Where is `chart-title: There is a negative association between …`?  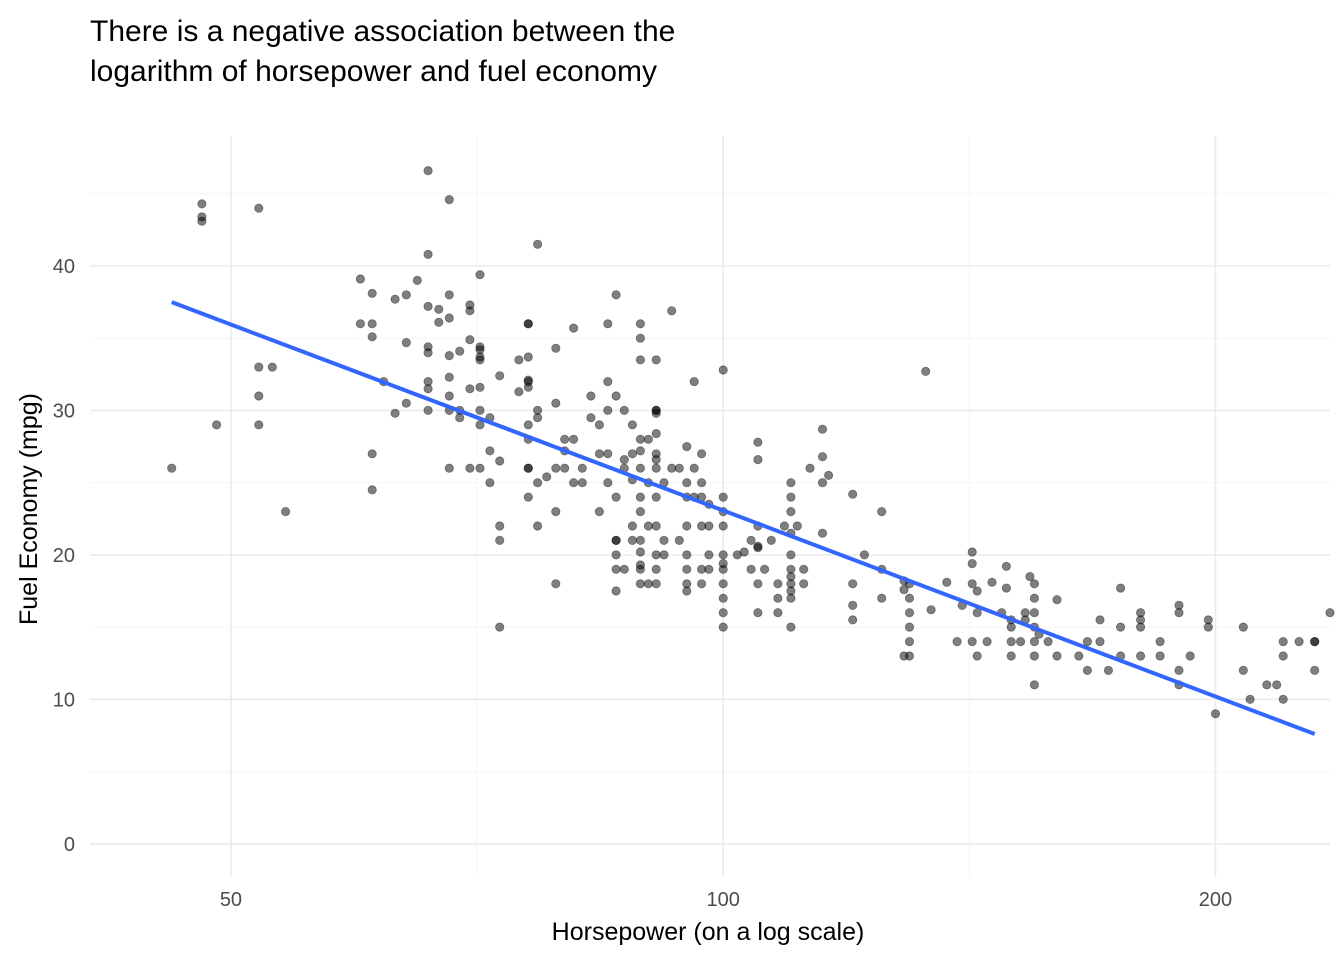
chart-title: There is a negative association between … is located at coordinates (383, 51).